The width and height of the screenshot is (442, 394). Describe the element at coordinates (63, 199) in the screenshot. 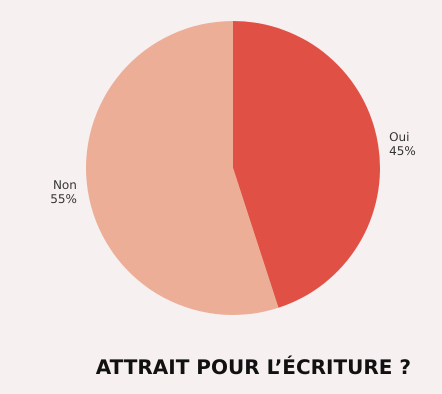

I see `data-label: 55%` at that location.